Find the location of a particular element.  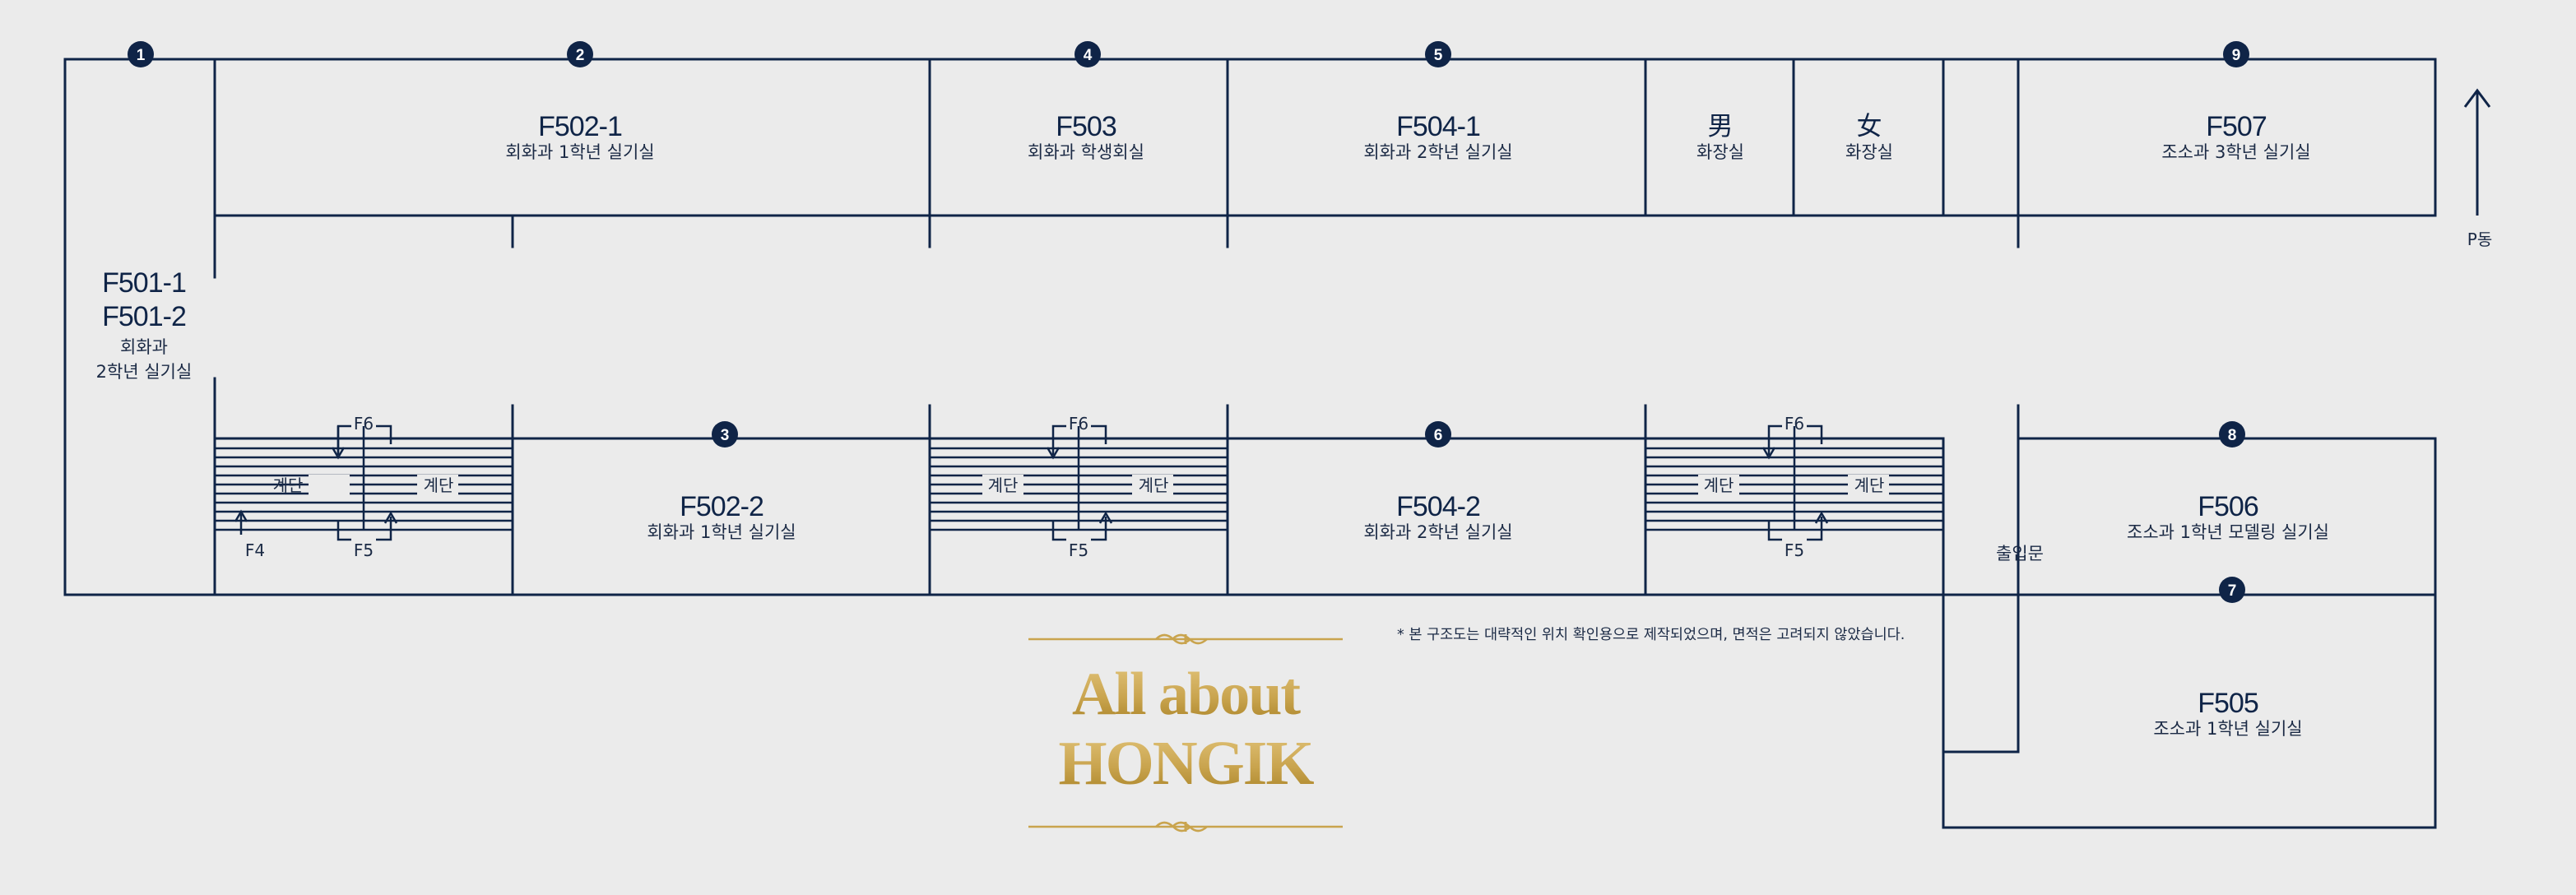

room-code: F502-1 is located at coordinates (580, 126).